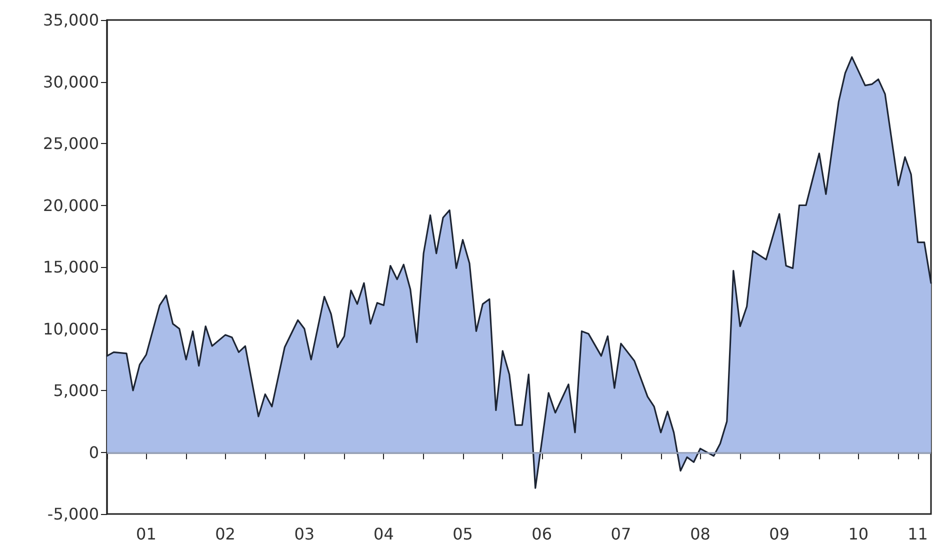 This screenshot has height=554, width=935. Describe the element at coordinates (384, 534) in the screenshot. I see `x-tick-label: 04` at that location.